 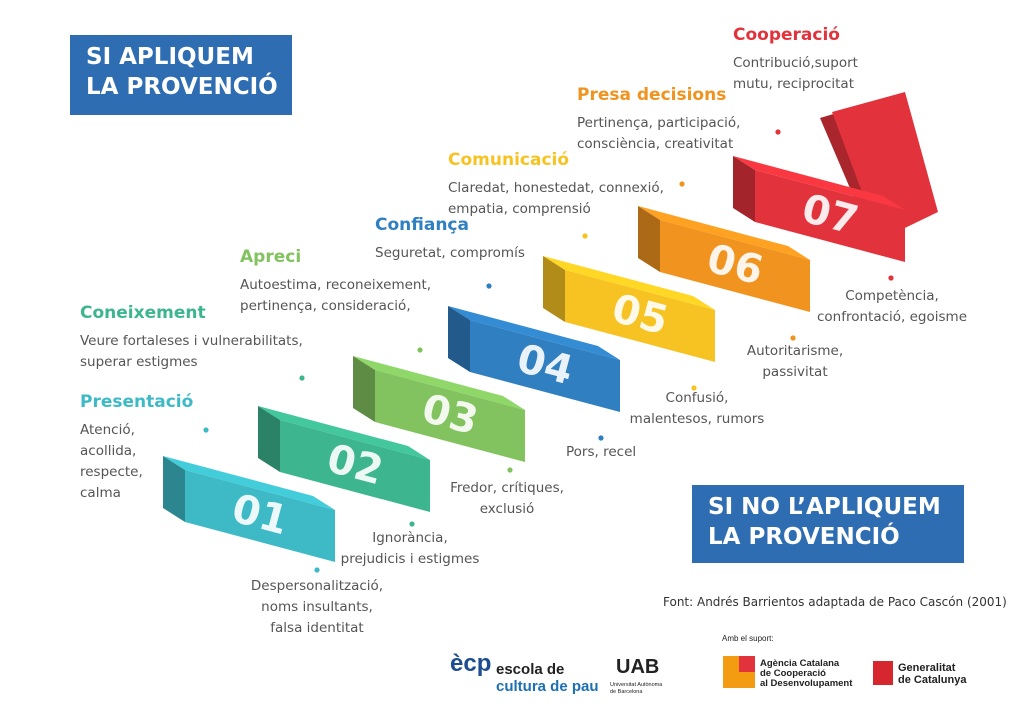 What do you see at coordinates (655, 144) in the screenshot?
I see `positive-text: consciència, creativitat` at bounding box center [655, 144].